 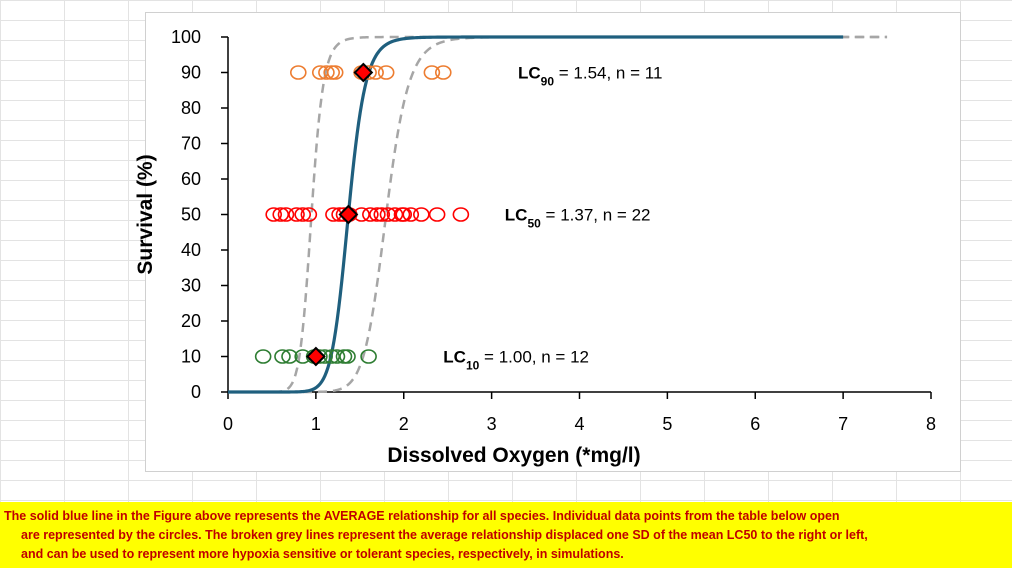 I want to click on x-tick-label: 4, so click(x=579, y=424).